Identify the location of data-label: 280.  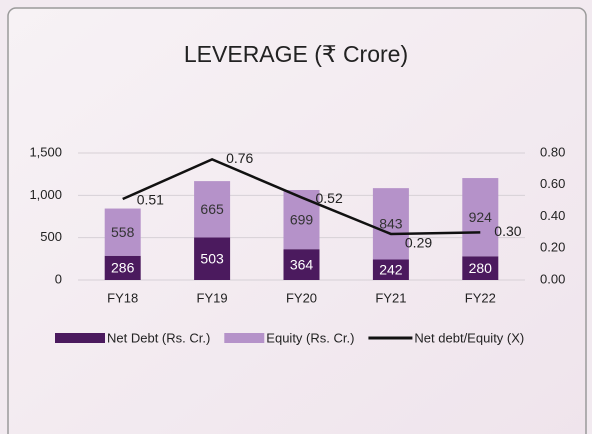
(481, 268).